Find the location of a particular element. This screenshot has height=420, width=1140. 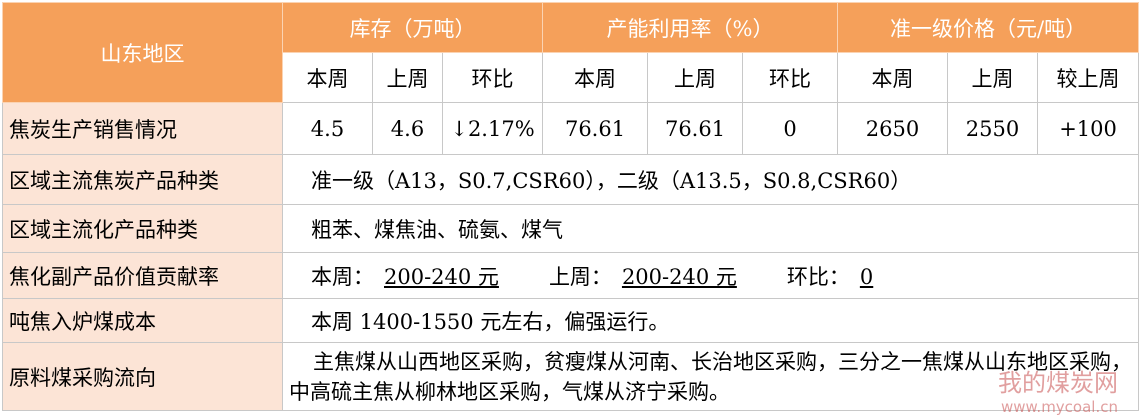

row-label: 原料煤采购流向 is located at coordinates (142, 376).